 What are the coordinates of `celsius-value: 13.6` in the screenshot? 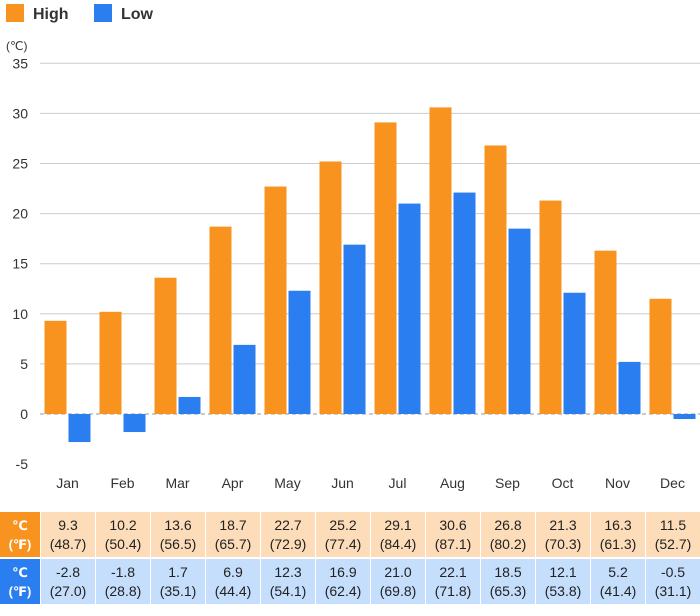 It's located at (178, 525).